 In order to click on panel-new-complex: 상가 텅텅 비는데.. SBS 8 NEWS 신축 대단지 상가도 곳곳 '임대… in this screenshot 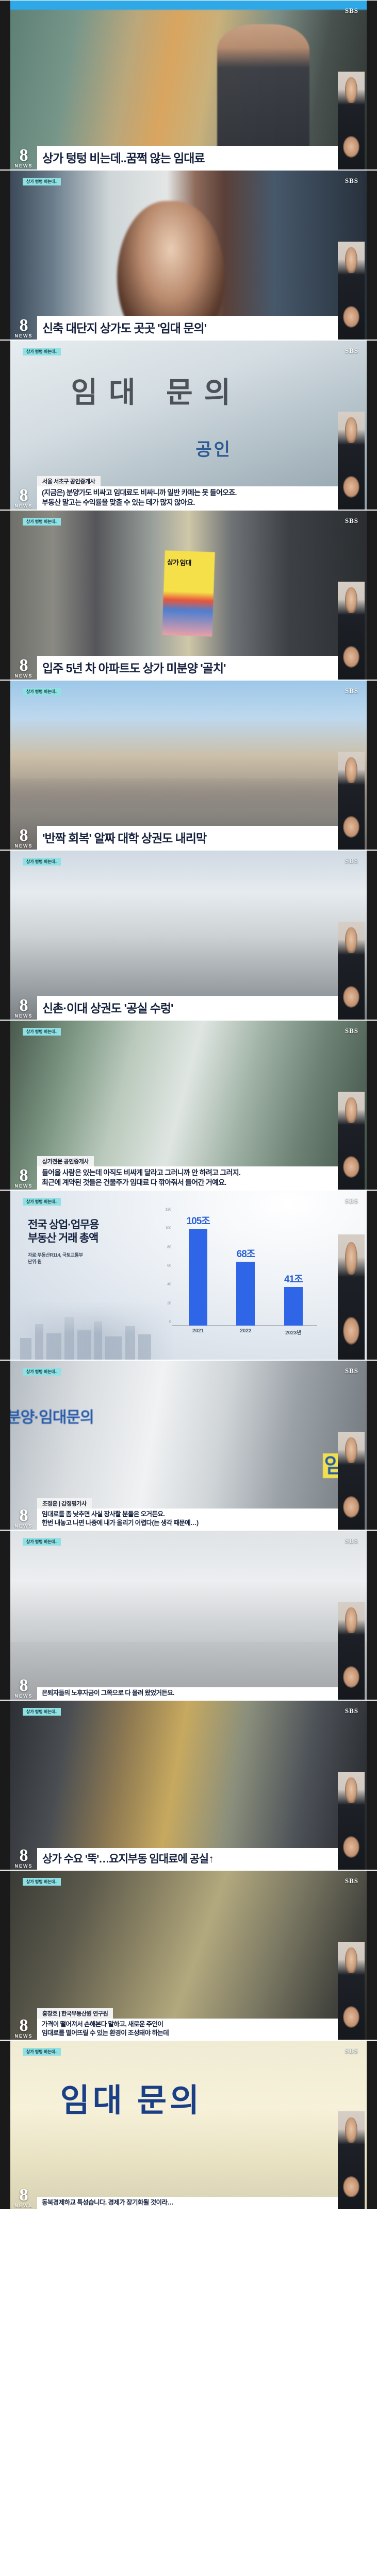, I will do `click(188, 255)`.